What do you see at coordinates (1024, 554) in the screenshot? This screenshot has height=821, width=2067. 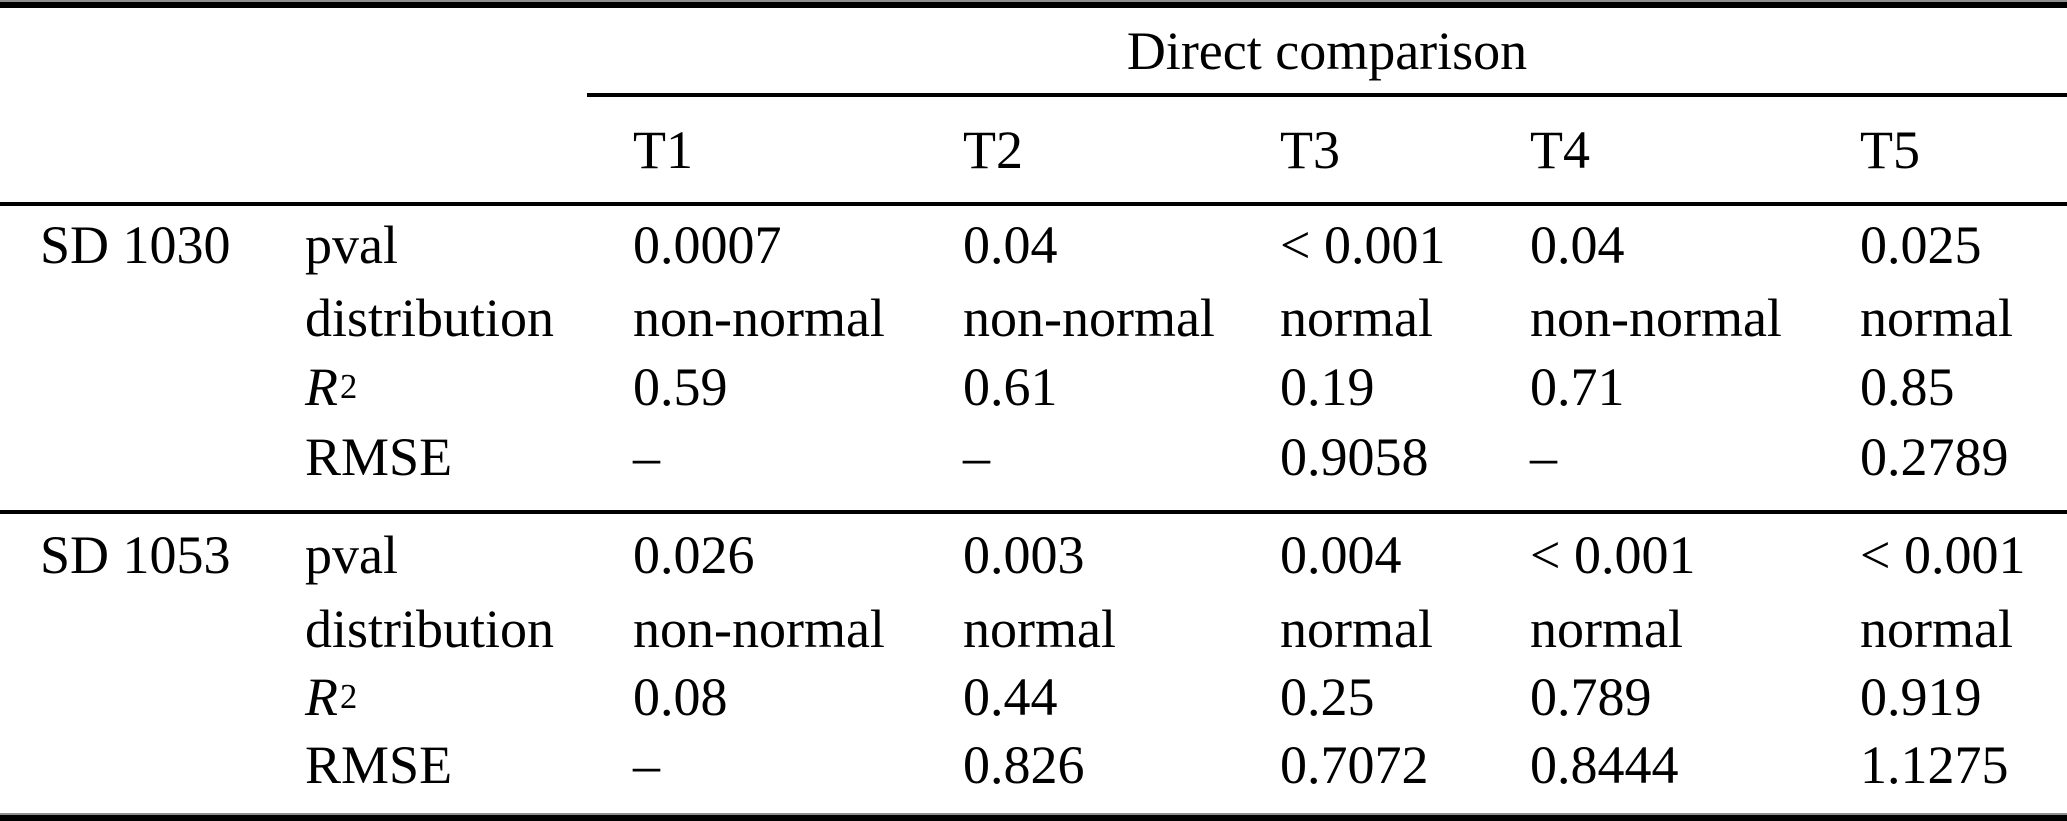 I see `cell-value: 0.003` at bounding box center [1024, 554].